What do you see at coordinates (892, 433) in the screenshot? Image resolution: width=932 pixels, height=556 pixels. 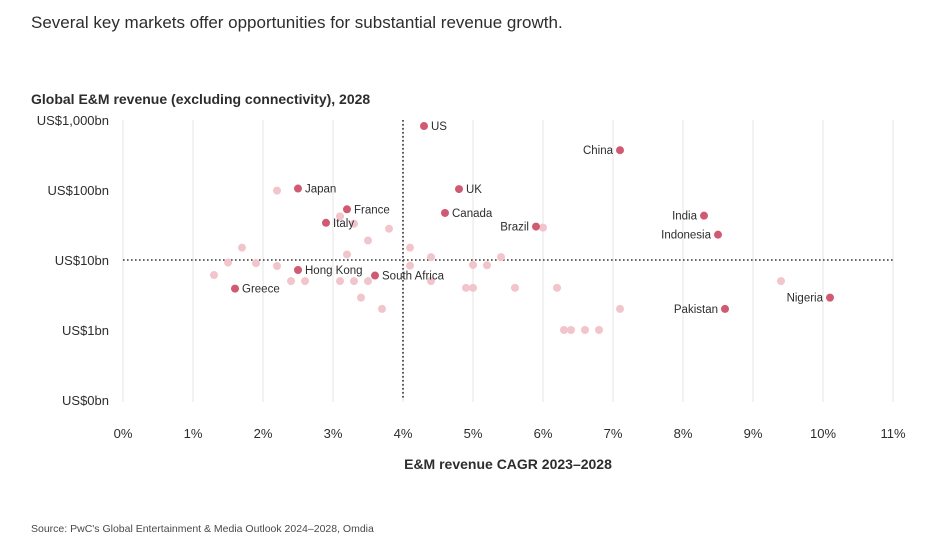 I see `x-tick-label: 11%` at bounding box center [892, 433].